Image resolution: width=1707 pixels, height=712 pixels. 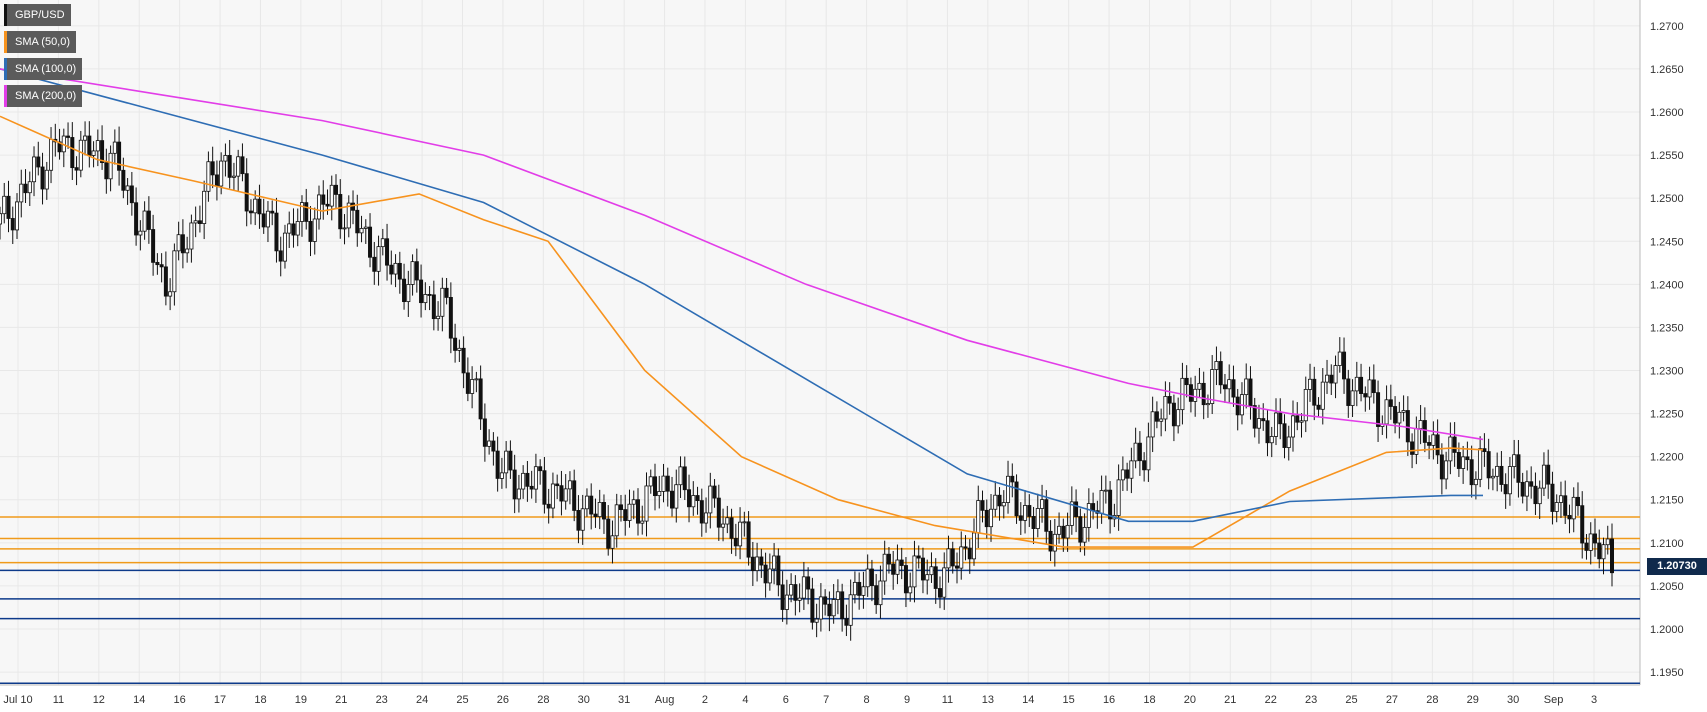 I want to click on x-tick-label: 14, so click(x=1028, y=700).